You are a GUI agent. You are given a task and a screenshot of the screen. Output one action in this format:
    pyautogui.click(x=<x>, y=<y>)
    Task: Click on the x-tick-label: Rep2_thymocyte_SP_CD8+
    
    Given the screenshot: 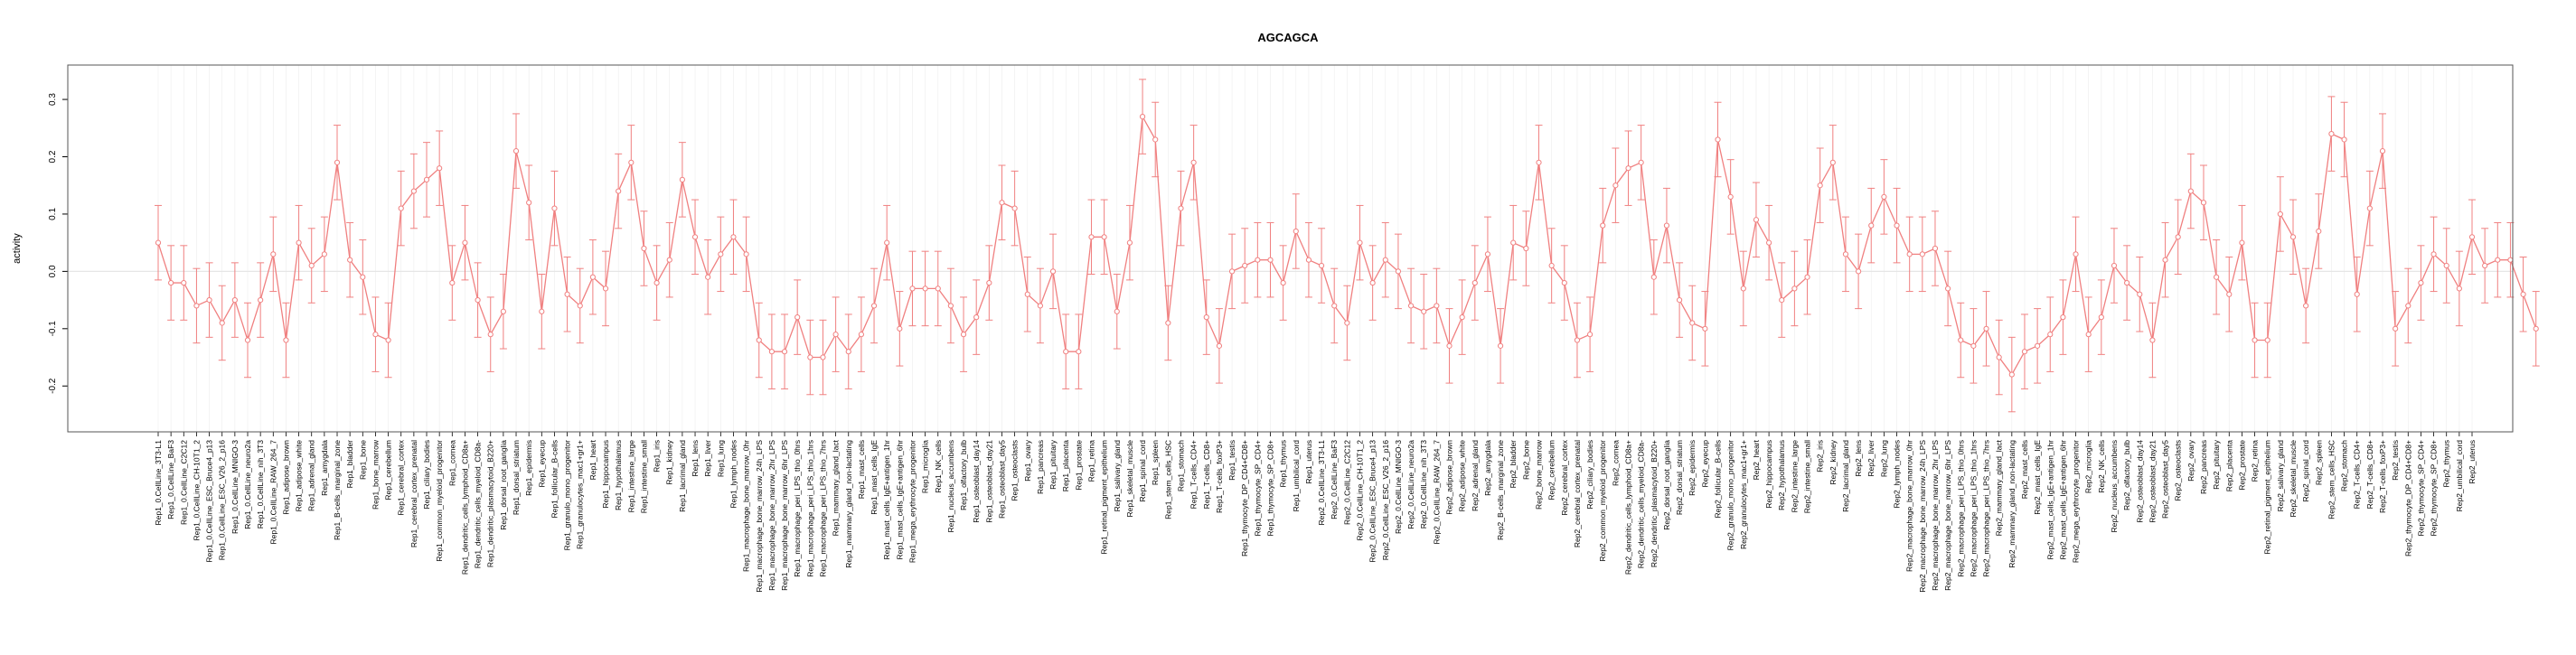 What is the action you would take?
    pyautogui.click(x=2434, y=488)
    